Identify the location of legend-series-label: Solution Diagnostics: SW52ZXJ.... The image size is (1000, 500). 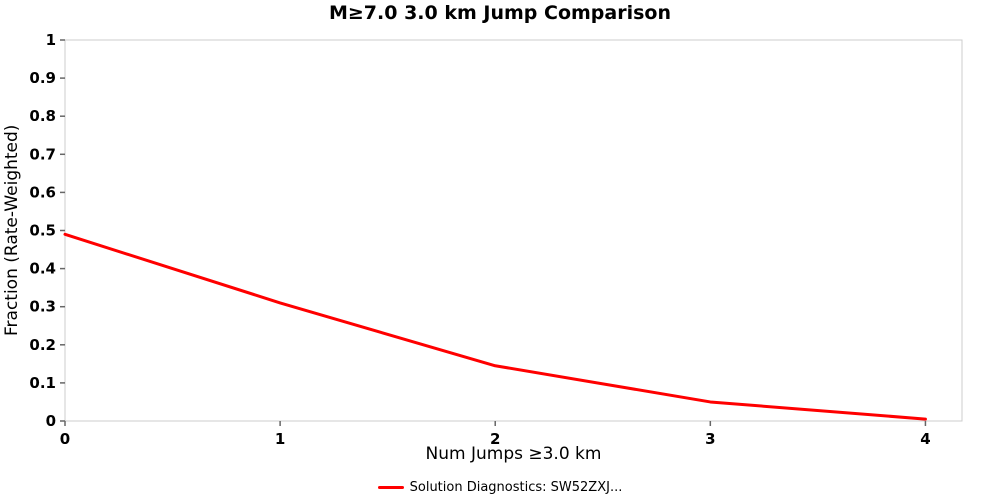
(516, 487).